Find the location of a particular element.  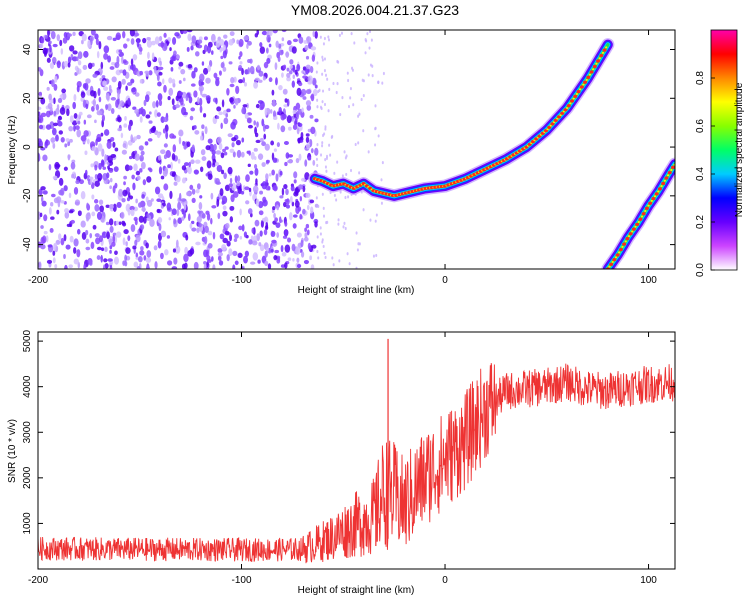

x-tick-label: -200 is located at coordinates (38, 280).